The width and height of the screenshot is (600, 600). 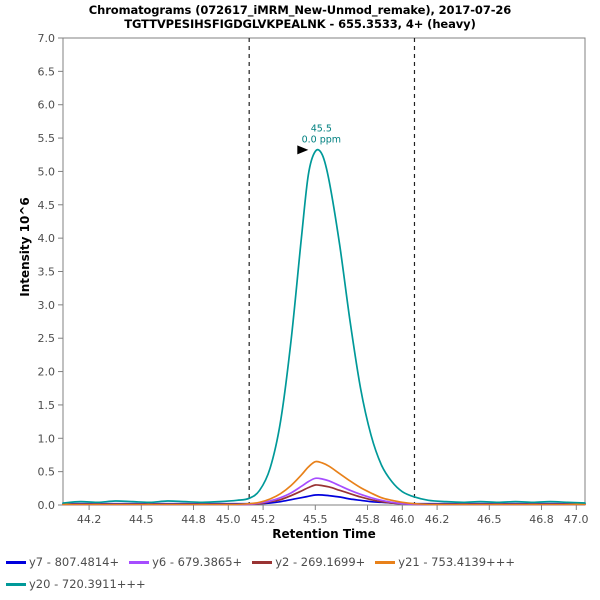 I want to click on y-tick-label: 2.0, so click(x=47, y=372).